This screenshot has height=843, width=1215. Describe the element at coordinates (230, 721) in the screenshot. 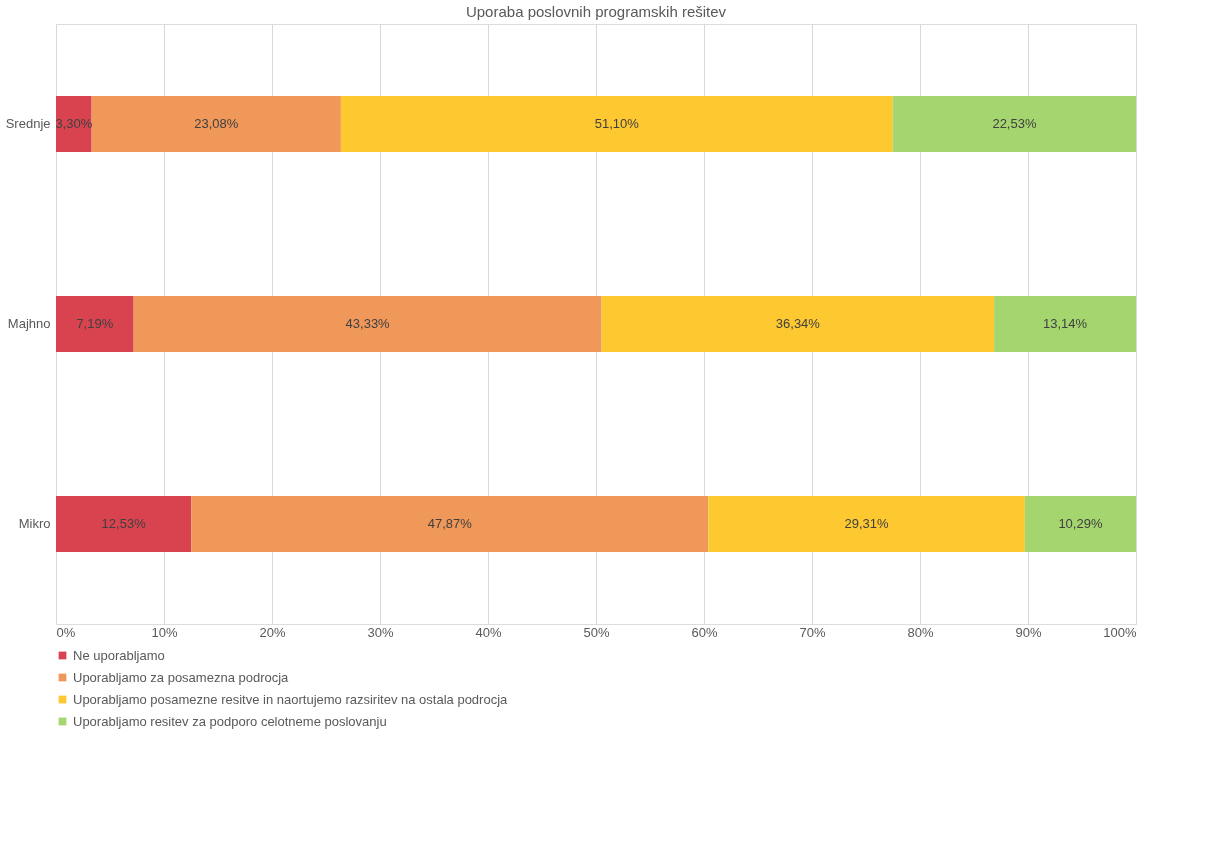

I see `legend-label: Uporabljamo resitev za podporo celotneme poslovanju` at that location.